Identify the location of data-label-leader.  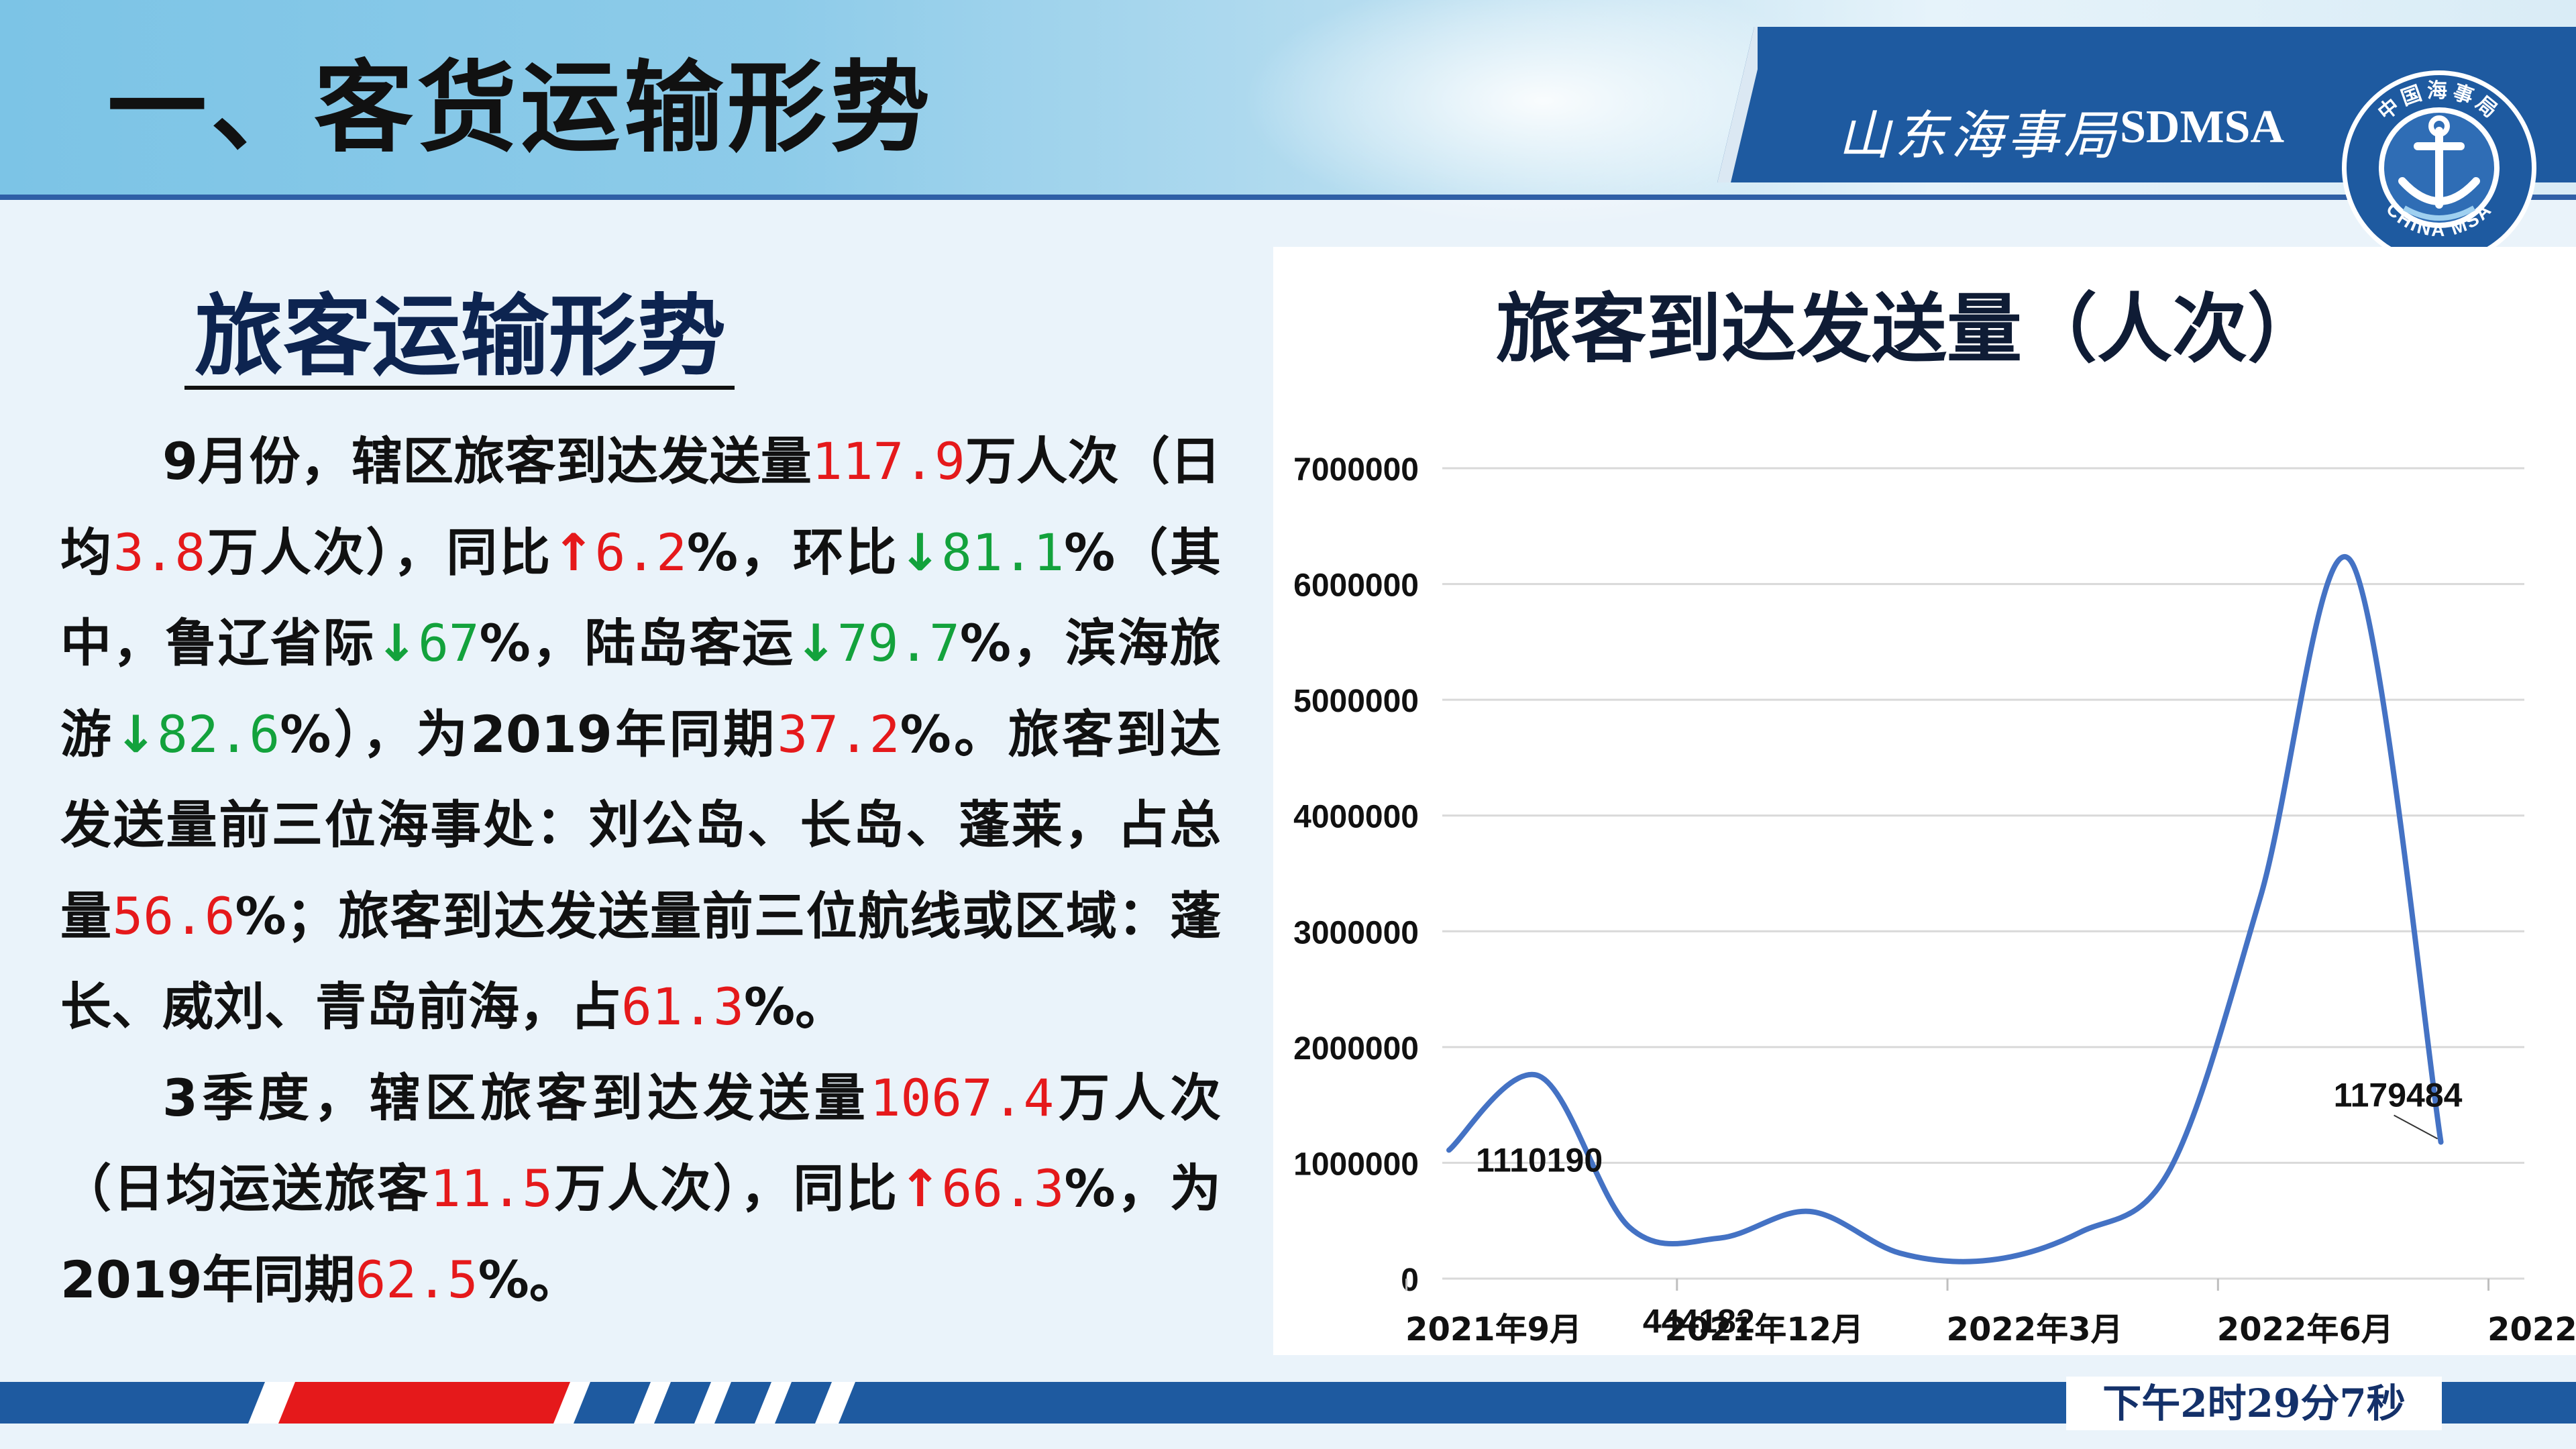
(2416, 1127).